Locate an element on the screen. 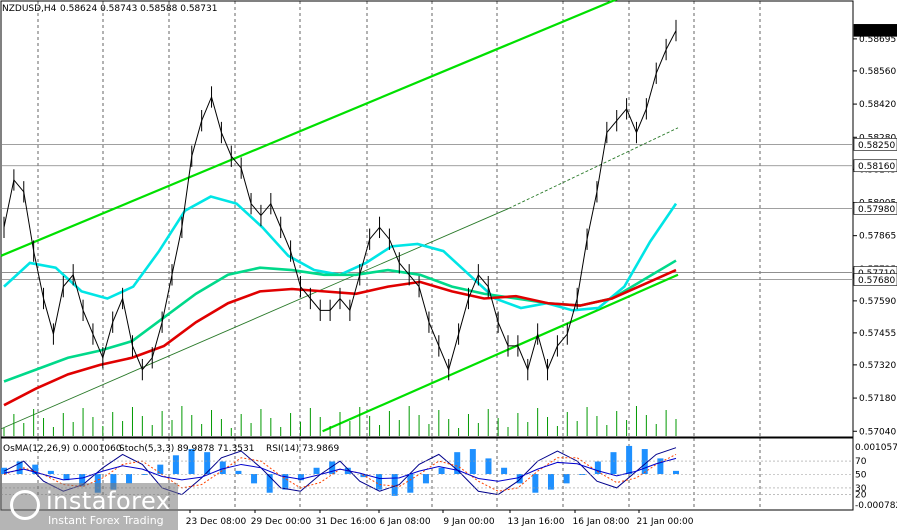 Image resolution: width=897 pixels, height=530 pixels. y-tick-label: 0.57455 is located at coordinates (877, 334).